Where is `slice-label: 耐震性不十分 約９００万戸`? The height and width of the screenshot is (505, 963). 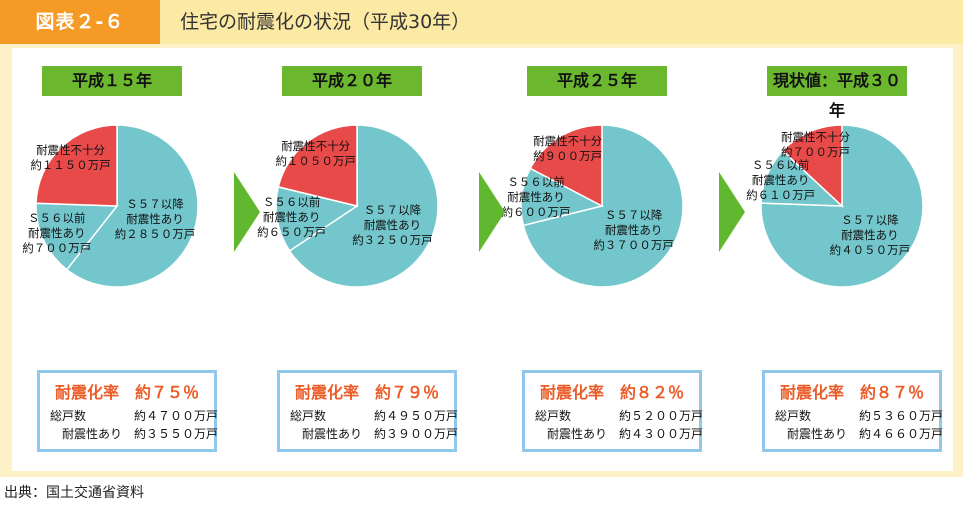
slice-label: 耐震性不十分 約９００万戸 is located at coordinates (568, 149).